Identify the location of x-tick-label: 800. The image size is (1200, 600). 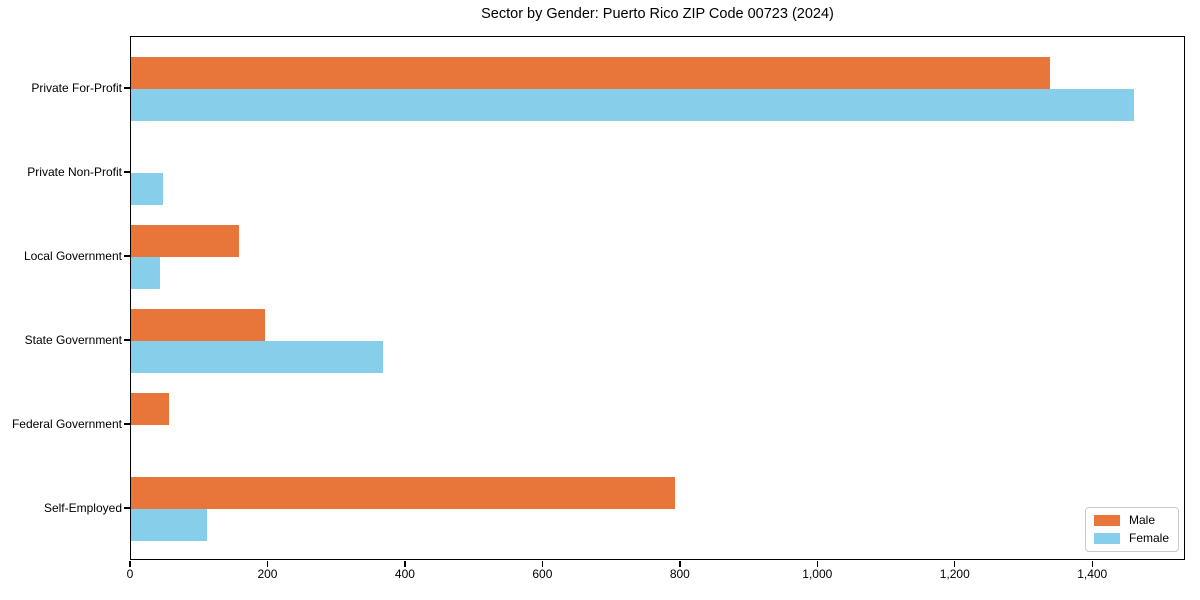
(679, 574).